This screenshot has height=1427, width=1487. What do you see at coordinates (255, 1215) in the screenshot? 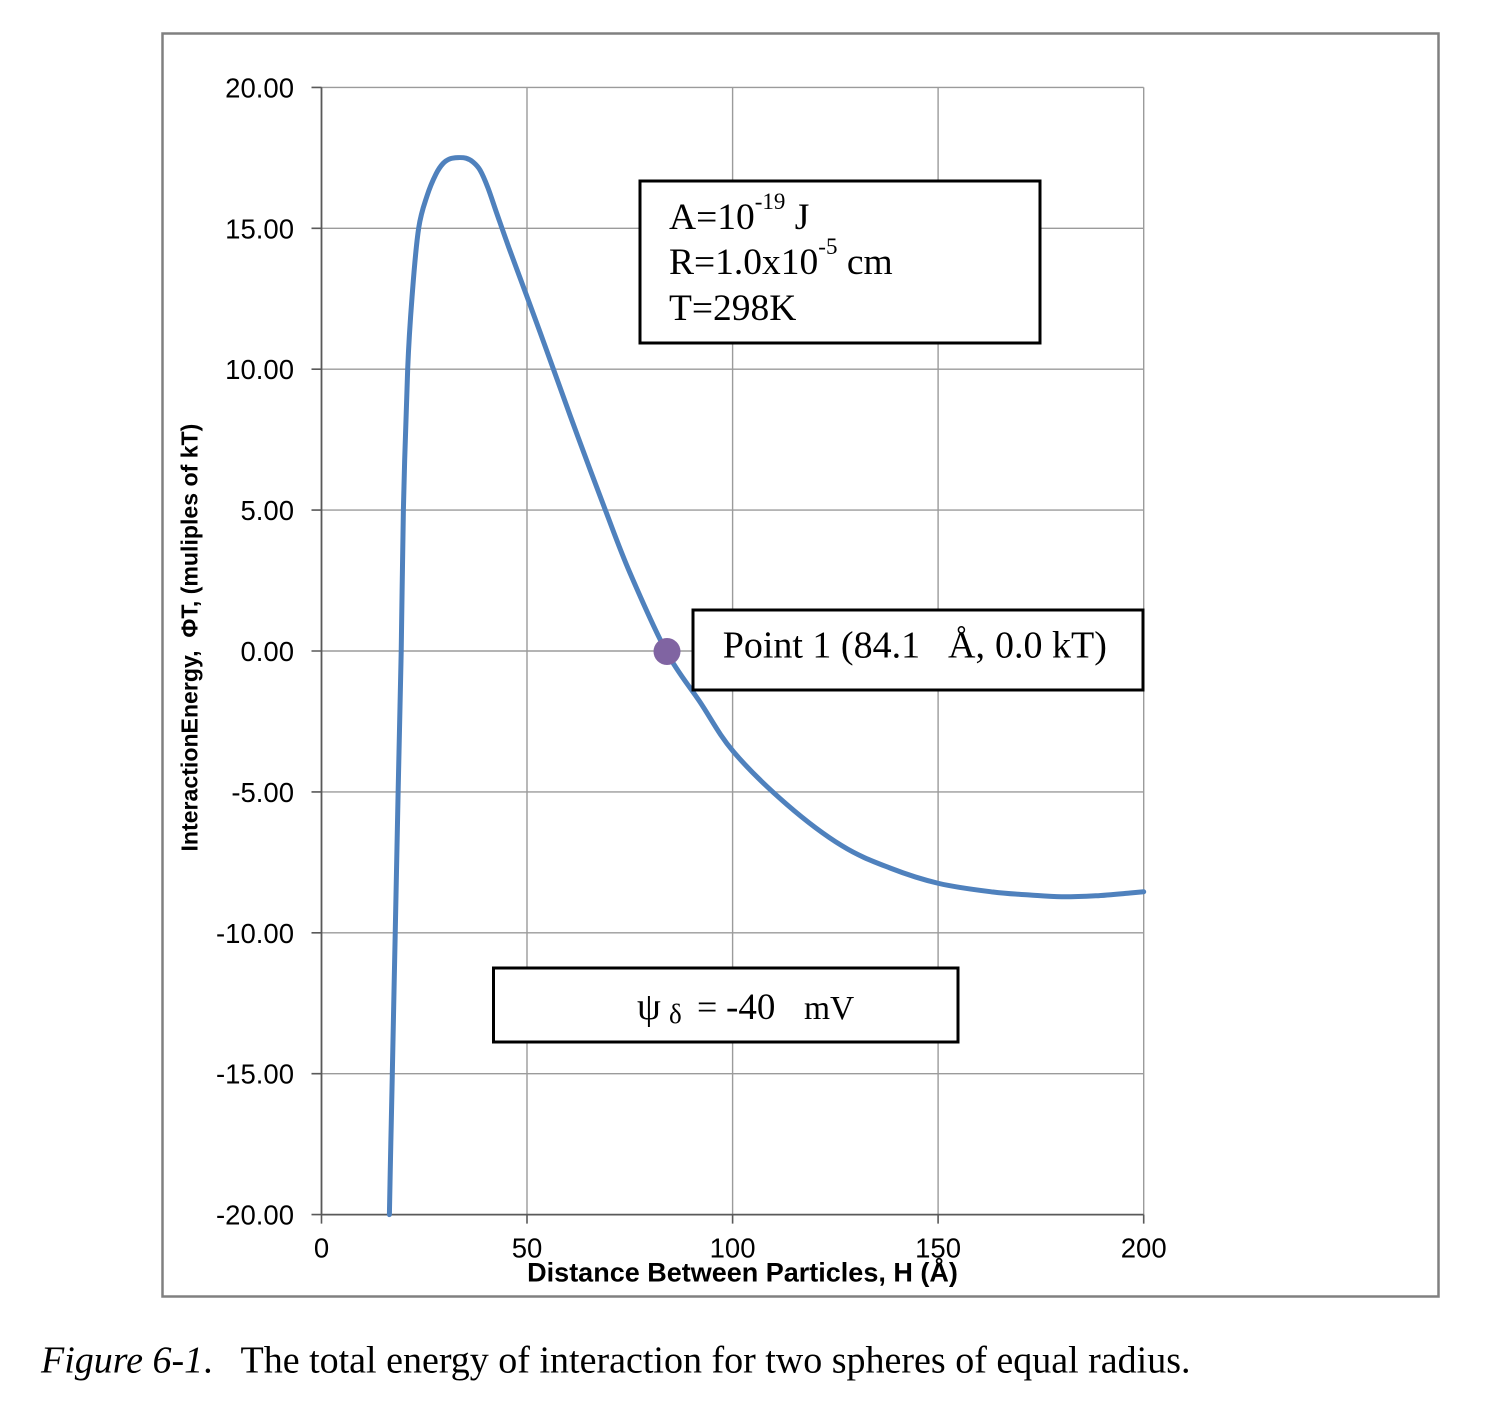
I see `svg-text: -20.00` at bounding box center [255, 1215].